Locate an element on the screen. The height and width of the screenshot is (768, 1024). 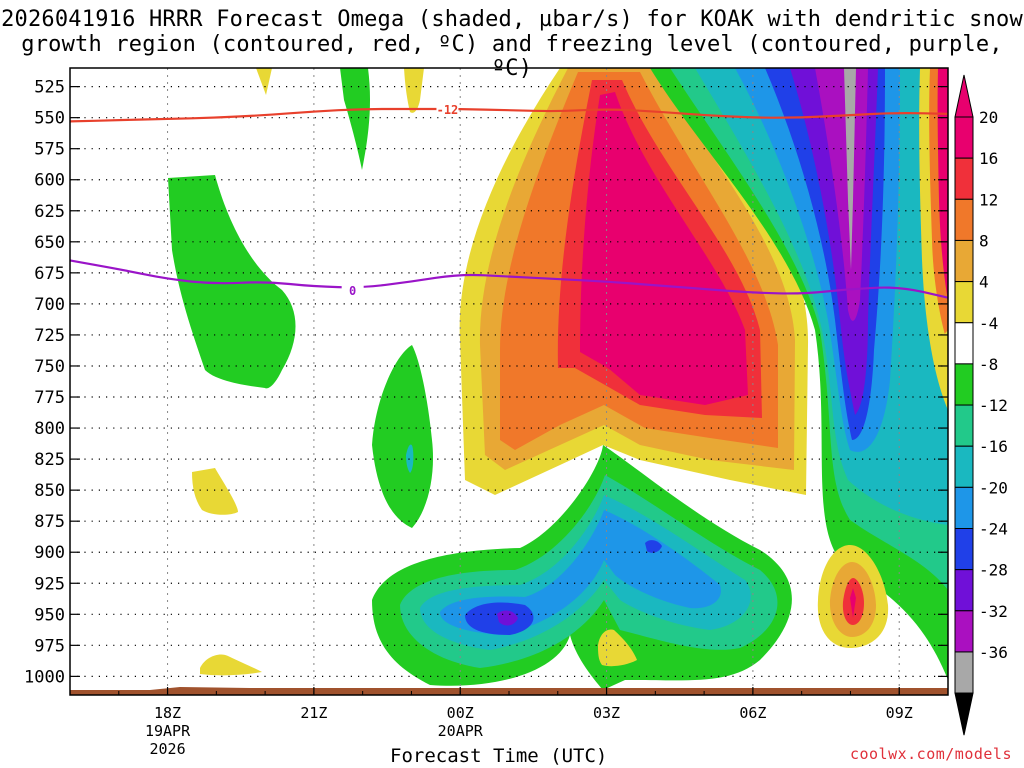
y-tick-label-525: 525 is located at coordinates (49, 88).